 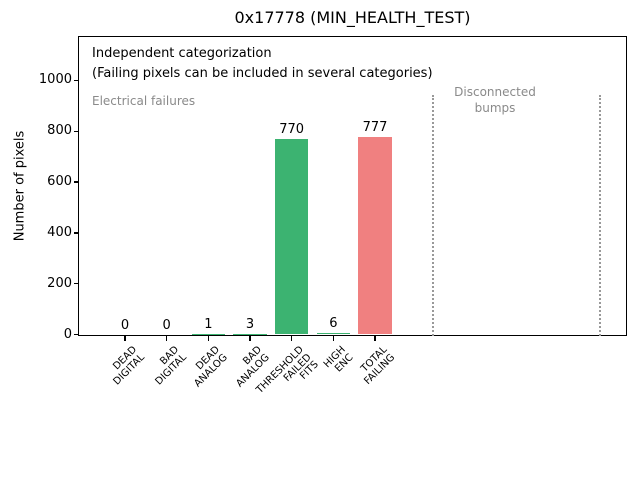 I want to click on region-label-electrical-failures: Electrical failures, so click(x=144, y=101).